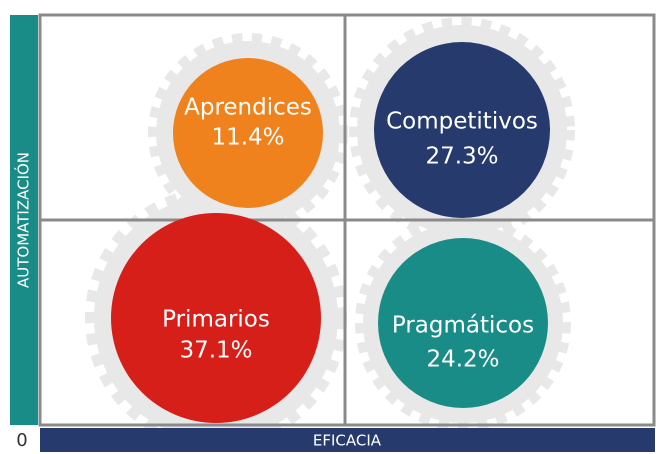 The image size is (659, 454). I want to click on node-value: 27.3%, so click(461, 157).